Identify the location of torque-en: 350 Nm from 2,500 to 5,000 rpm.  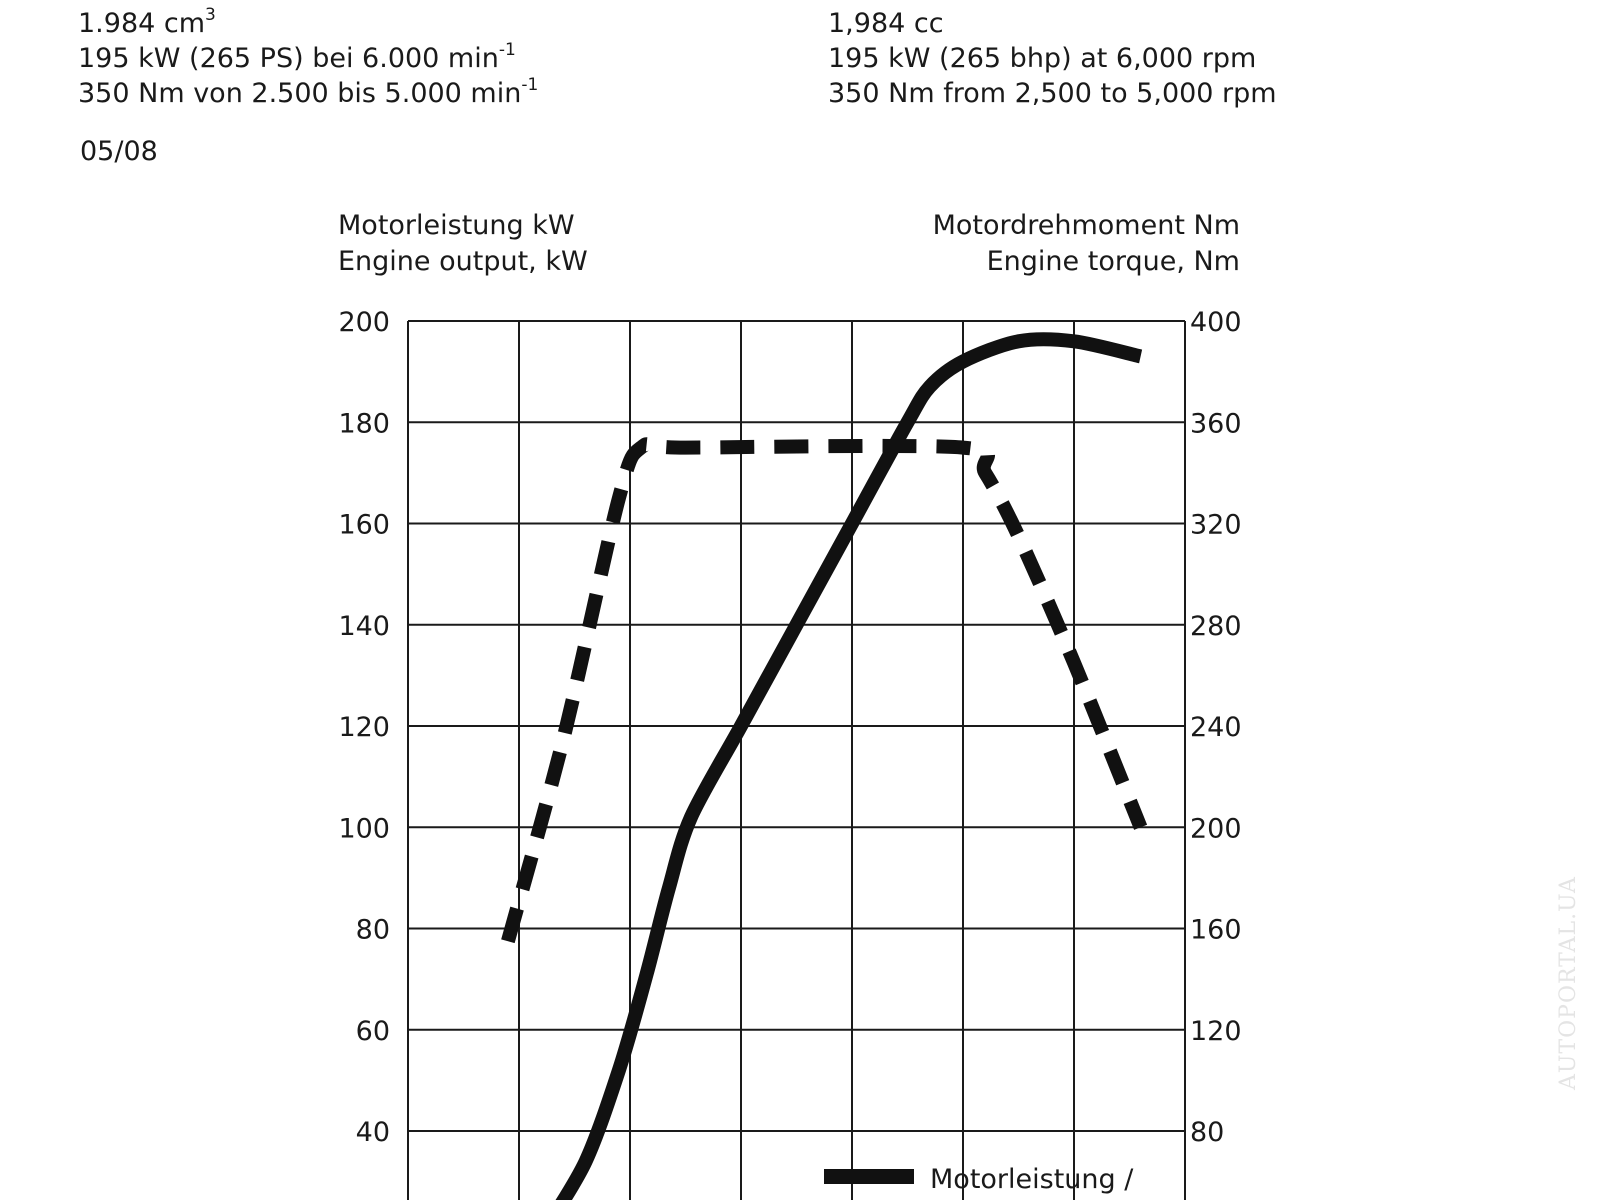
(1052, 93).